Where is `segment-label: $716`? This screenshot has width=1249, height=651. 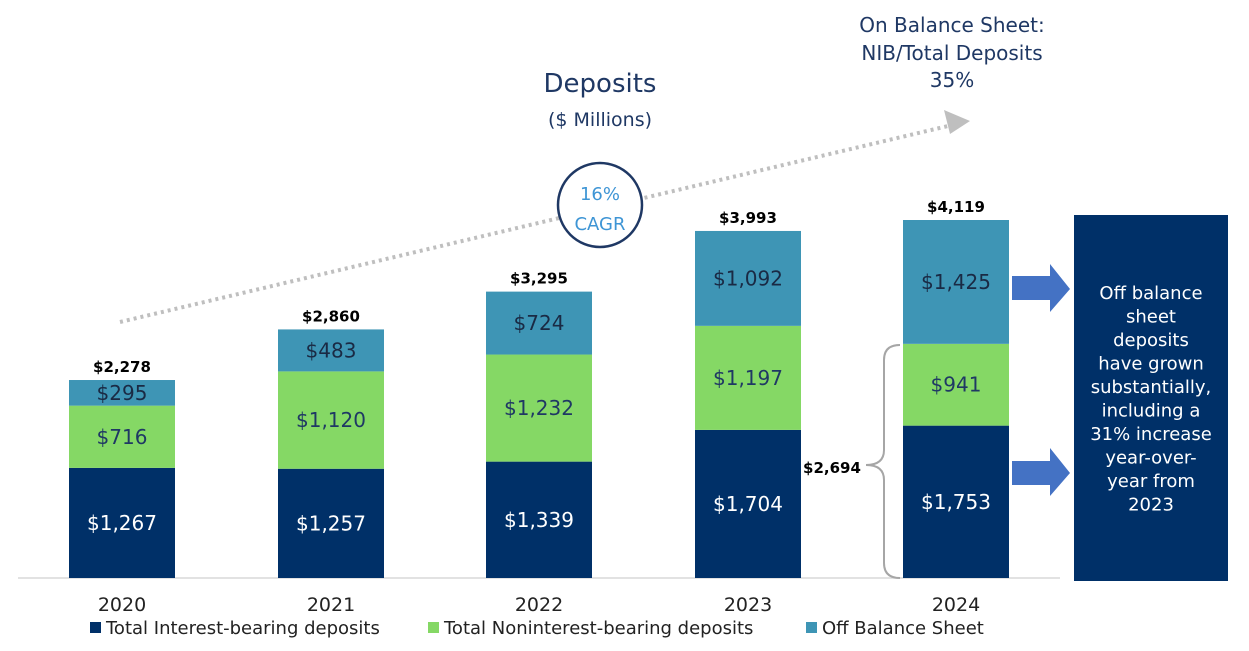
segment-label: $716 is located at coordinates (122, 437).